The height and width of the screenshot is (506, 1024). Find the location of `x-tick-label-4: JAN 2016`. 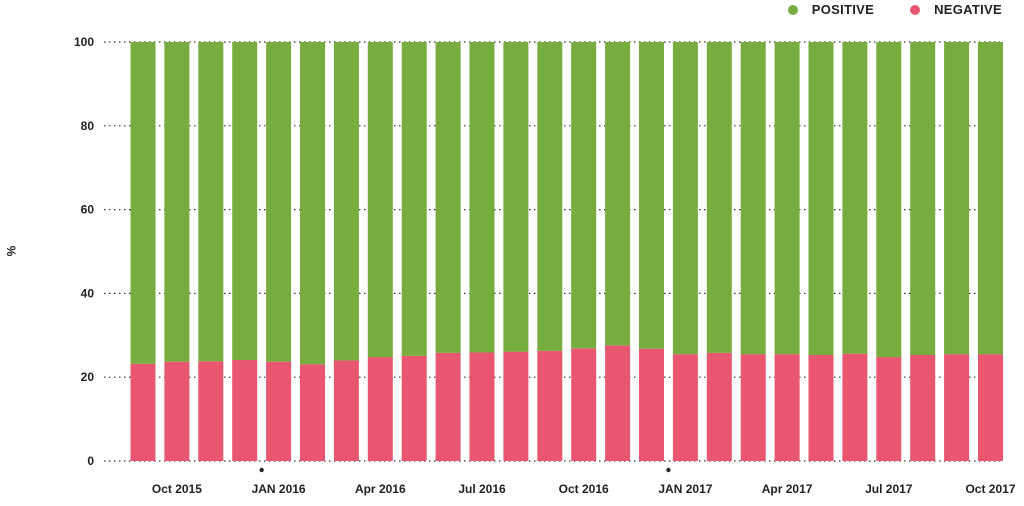

x-tick-label-4: JAN 2016 is located at coordinates (279, 489).